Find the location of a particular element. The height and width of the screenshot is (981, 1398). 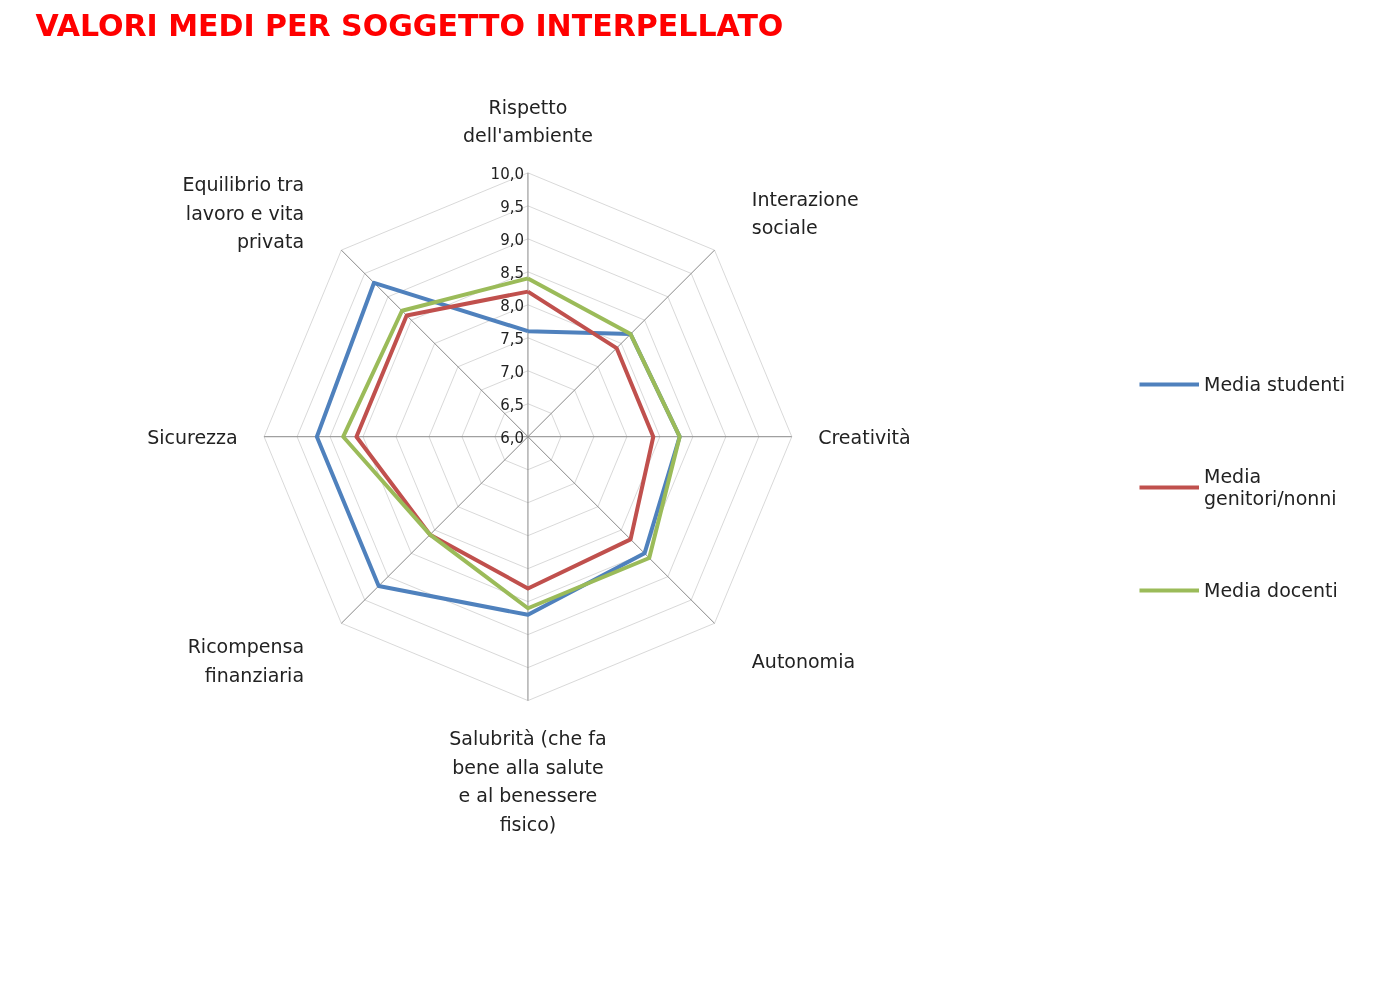

y-tick-label: 8,0 is located at coordinates (512, 305).